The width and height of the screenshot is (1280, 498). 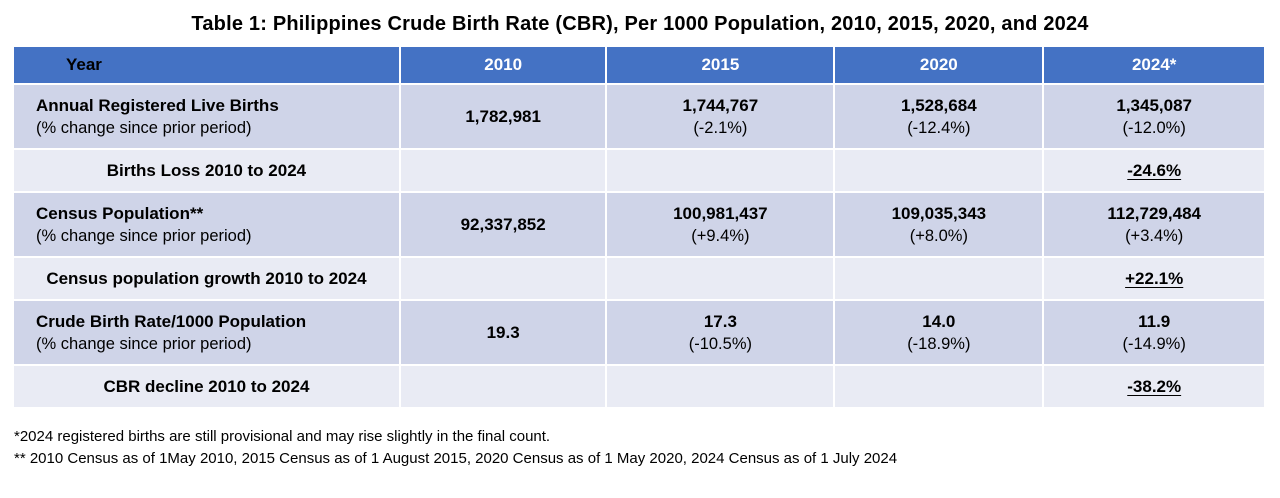 What do you see at coordinates (1154, 105) in the screenshot?
I see `cell-value: 1,345,087` at bounding box center [1154, 105].